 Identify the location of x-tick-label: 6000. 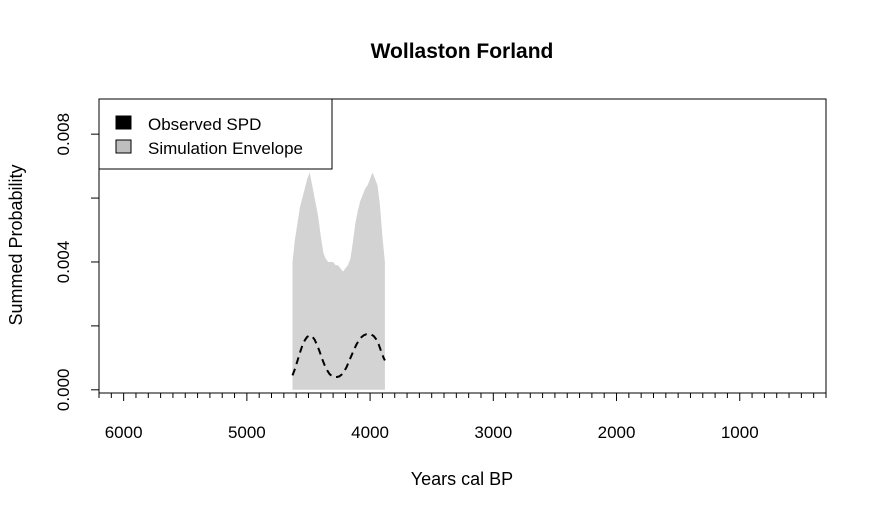
(124, 432).